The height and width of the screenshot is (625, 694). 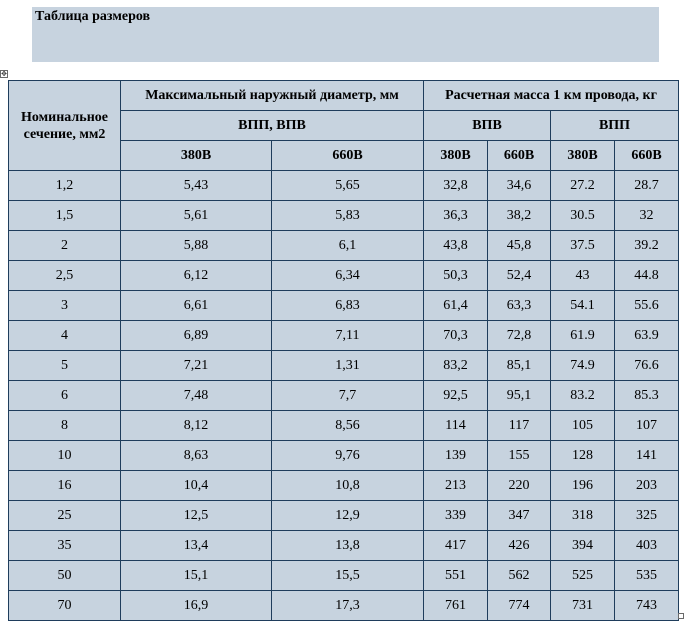 What do you see at coordinates (647, 605) in the screenshot?
I see `value-cell: 743` at bounding box center [647, 605].